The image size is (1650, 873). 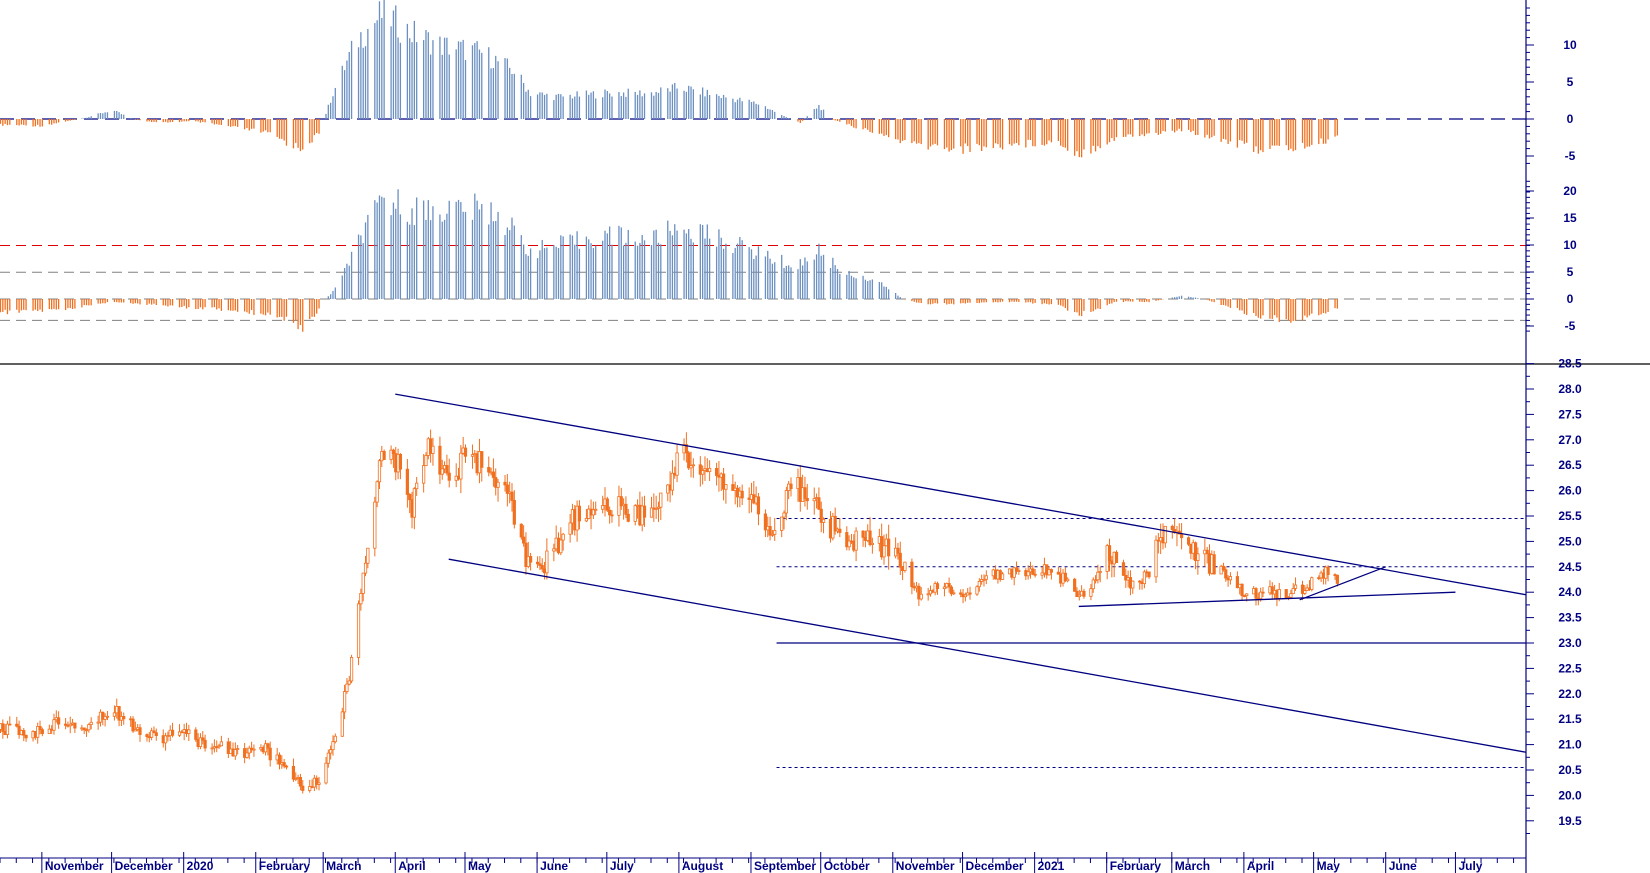 I want to click on x-tick-label: April, so click(x=1260, y=866).